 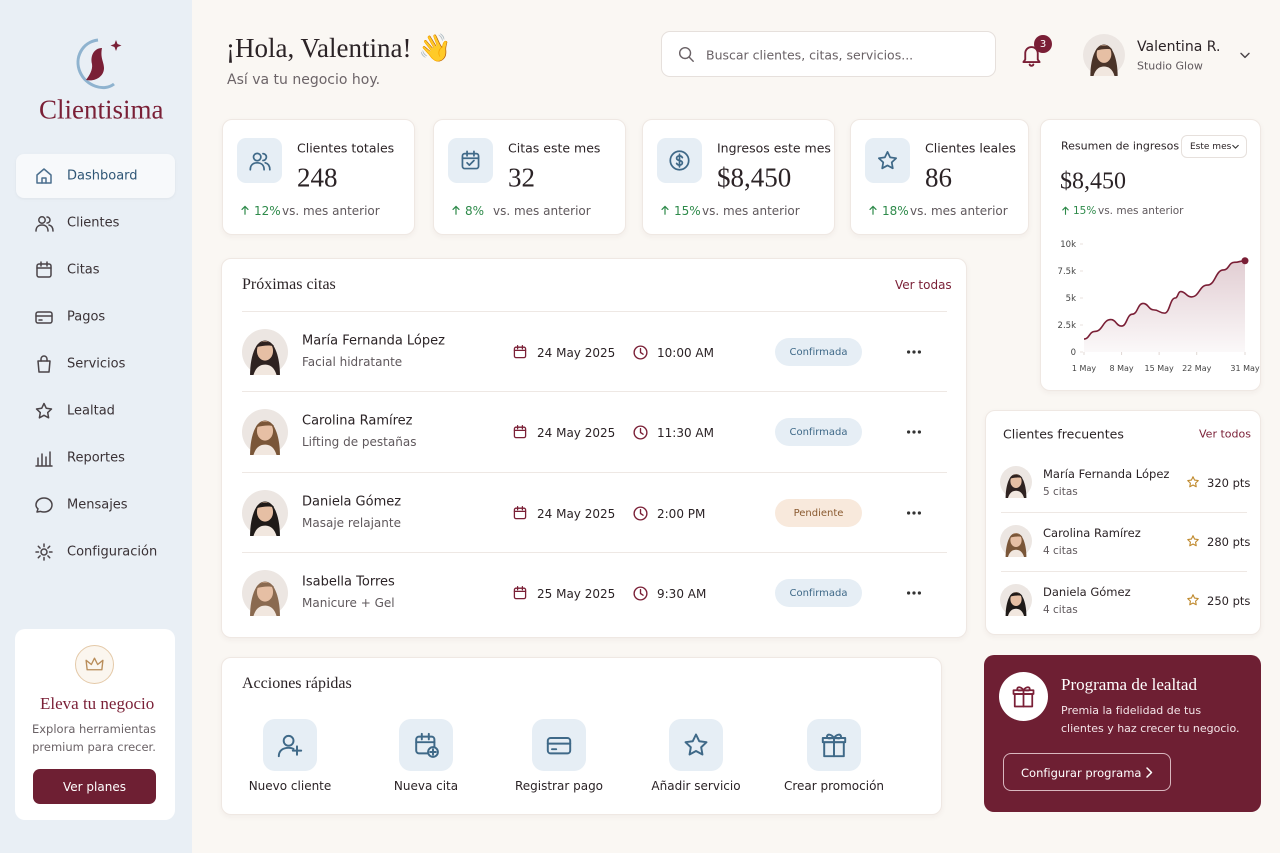 What do you see at coordinates (373, 341) in the screenshot?
I see `client-name: María Fernanda López` at bounding box center [373, 341].